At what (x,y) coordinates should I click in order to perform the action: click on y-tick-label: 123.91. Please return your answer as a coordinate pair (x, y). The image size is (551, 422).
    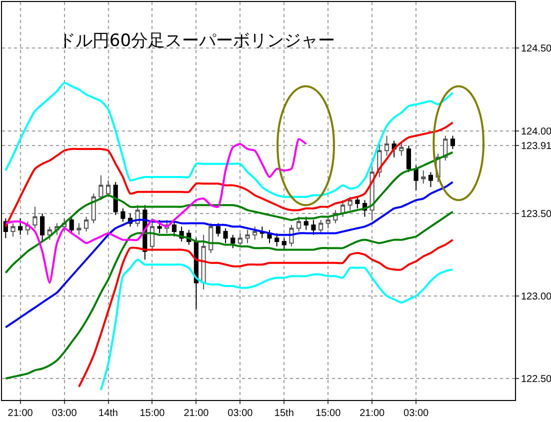
    Looking at the image, I should click on (536, 146).